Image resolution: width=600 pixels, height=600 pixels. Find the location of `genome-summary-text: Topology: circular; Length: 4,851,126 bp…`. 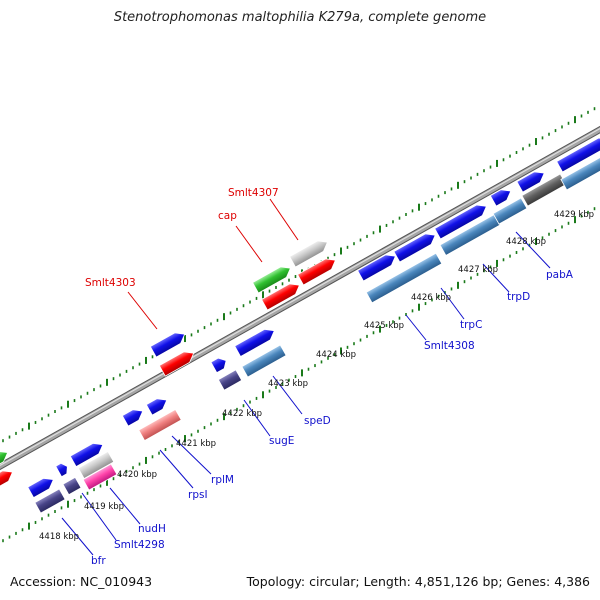

genome-summary-text: Topology: circular; Length: 4,851,126 bp… is located at coordinates (418, 581).